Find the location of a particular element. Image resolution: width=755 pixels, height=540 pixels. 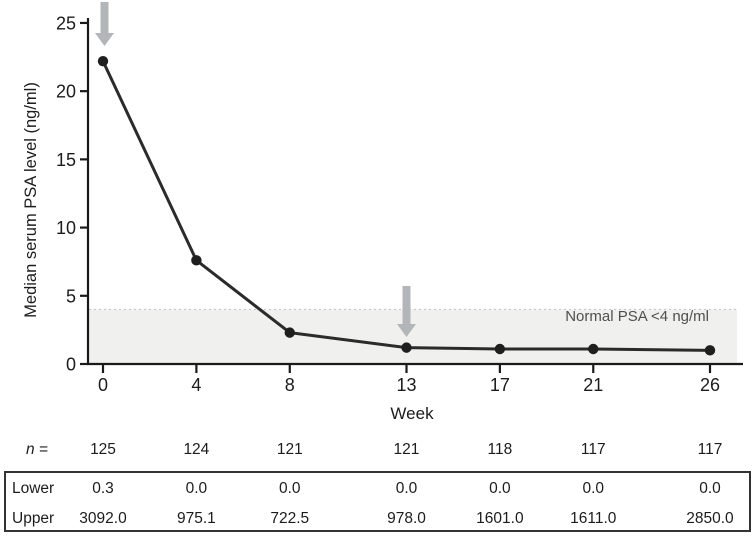

x-tick-label: 4 is located at coordinates (196, 385).